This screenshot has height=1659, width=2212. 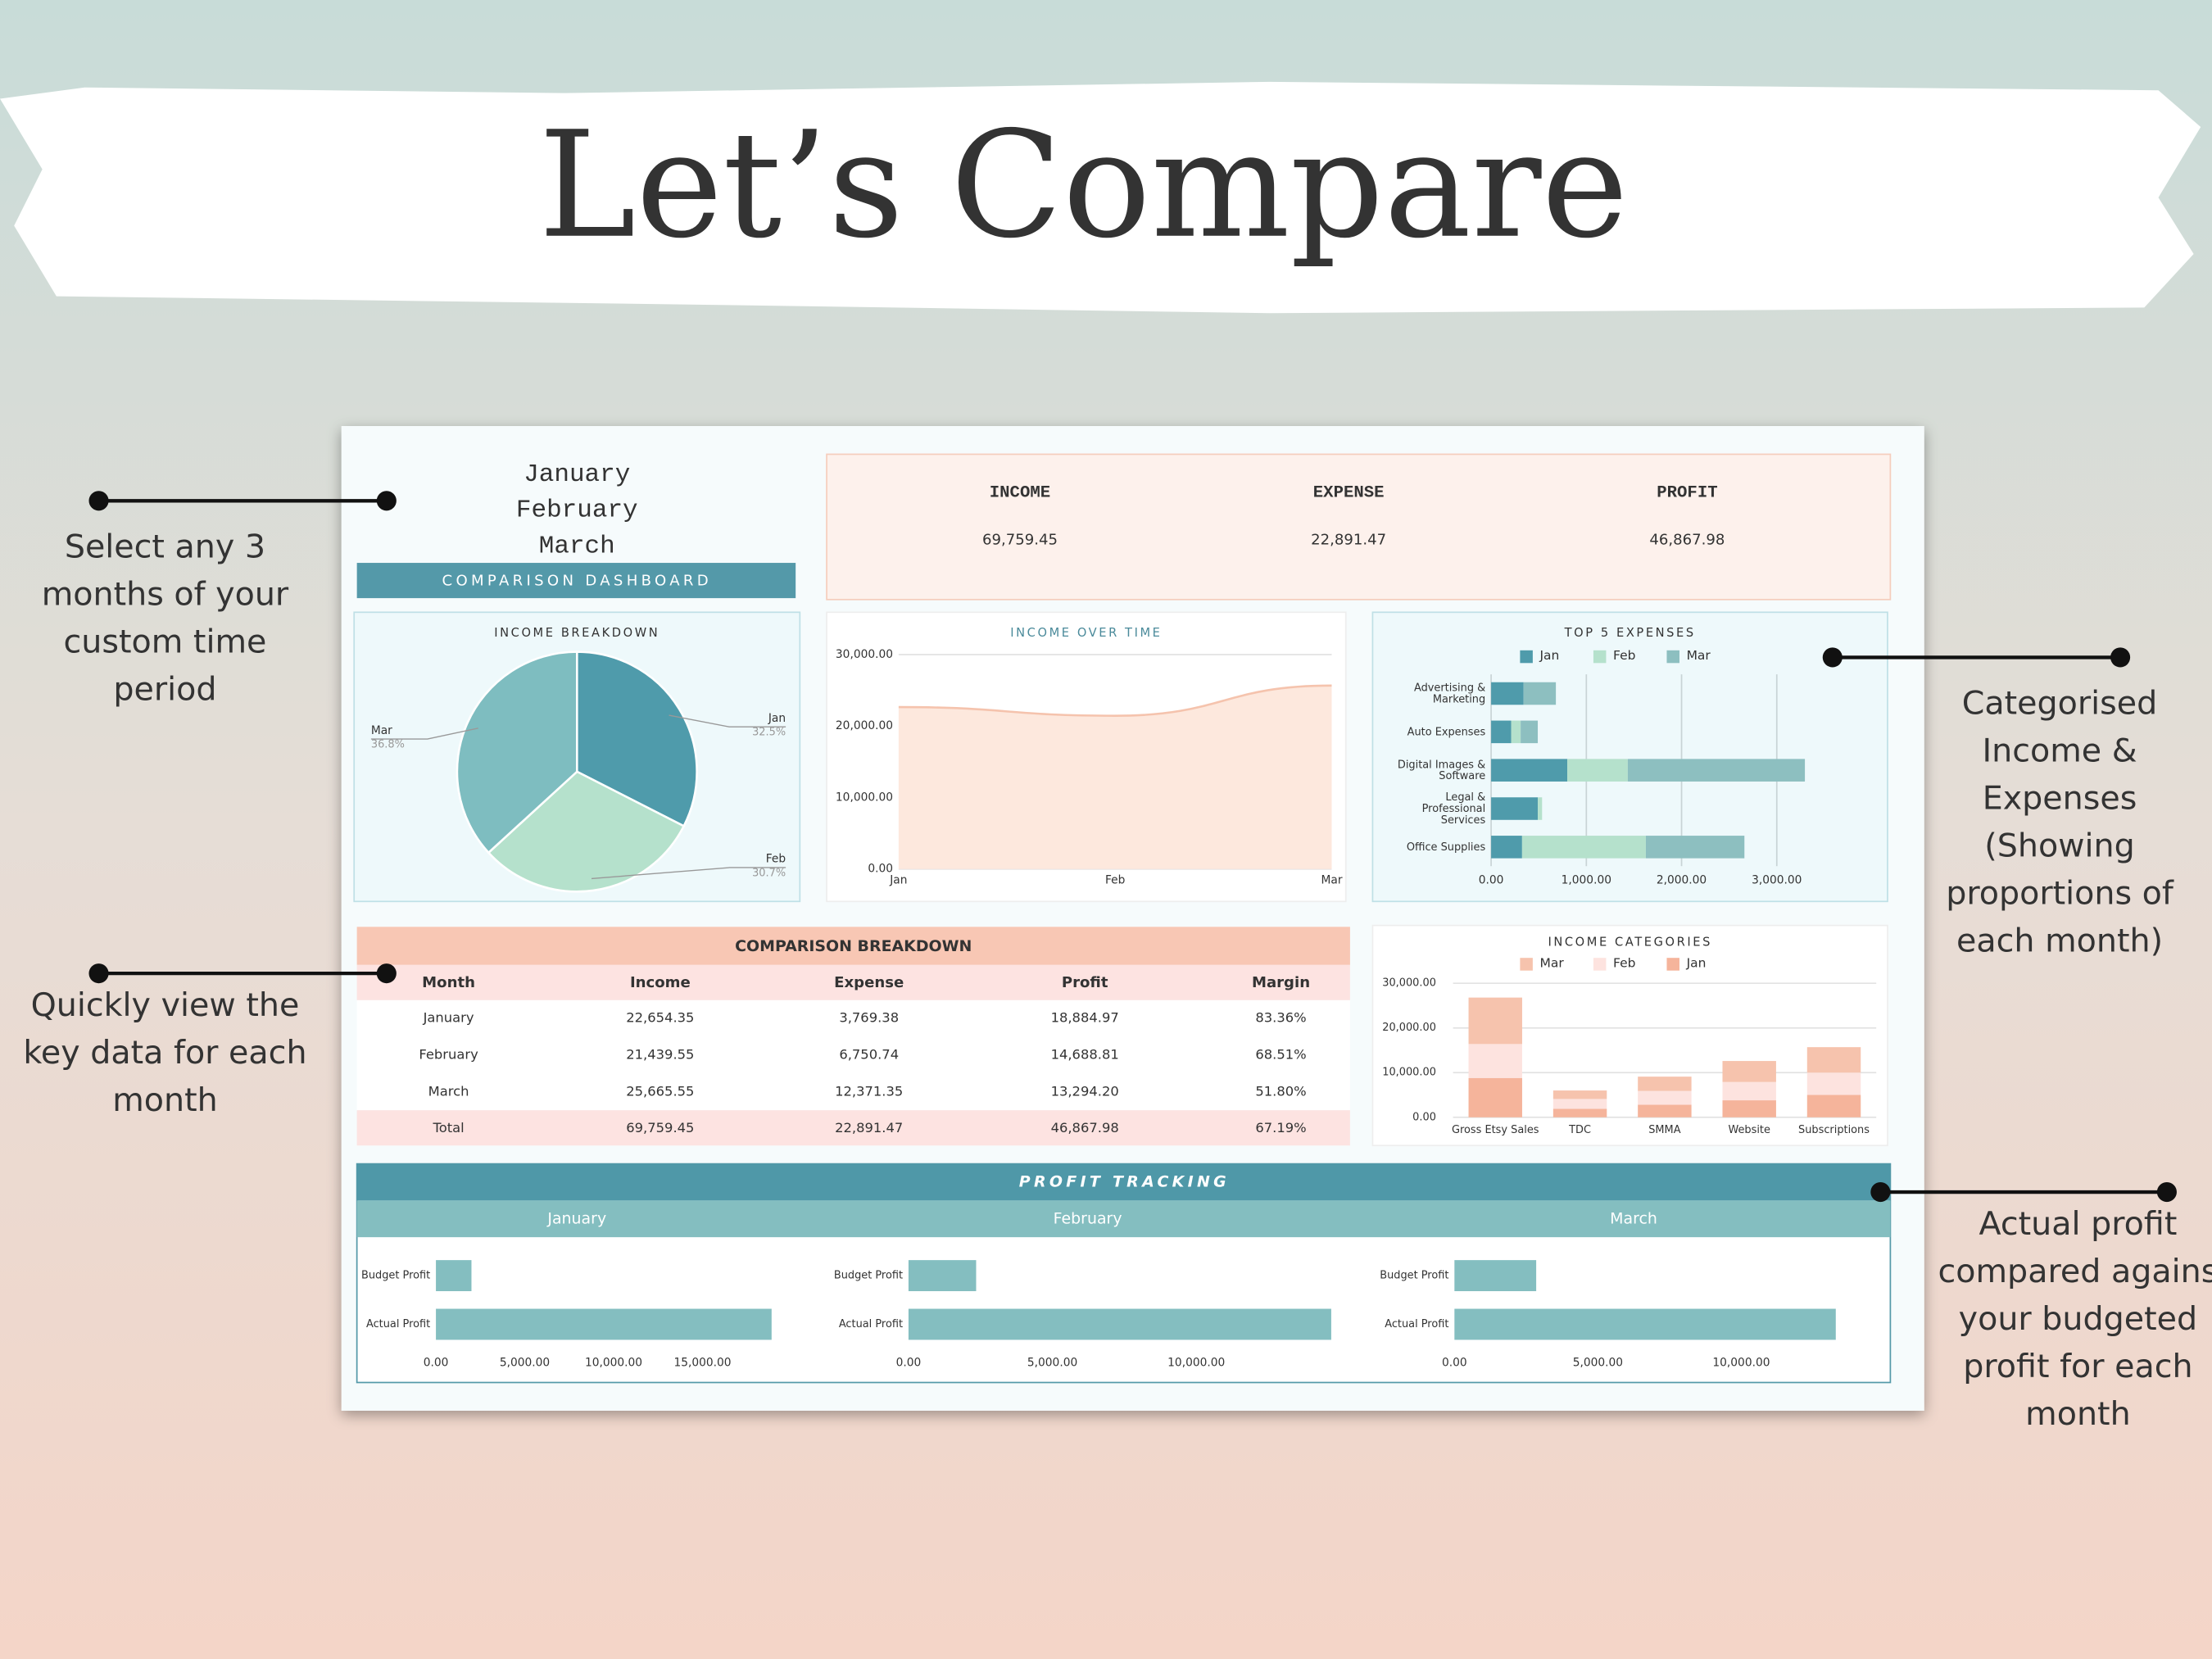 I want to click on x-tick-label: Feb, so click(x=1115, y=879).